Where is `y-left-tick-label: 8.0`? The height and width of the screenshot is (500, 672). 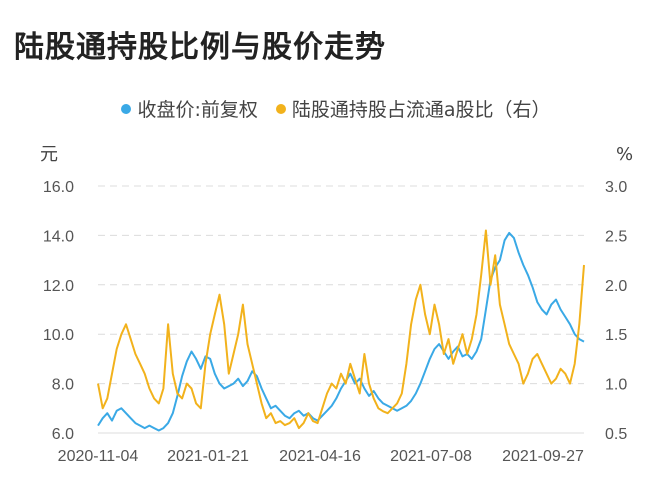
y-left-tick-label: 8.0 is located at coordinates (63, 385).